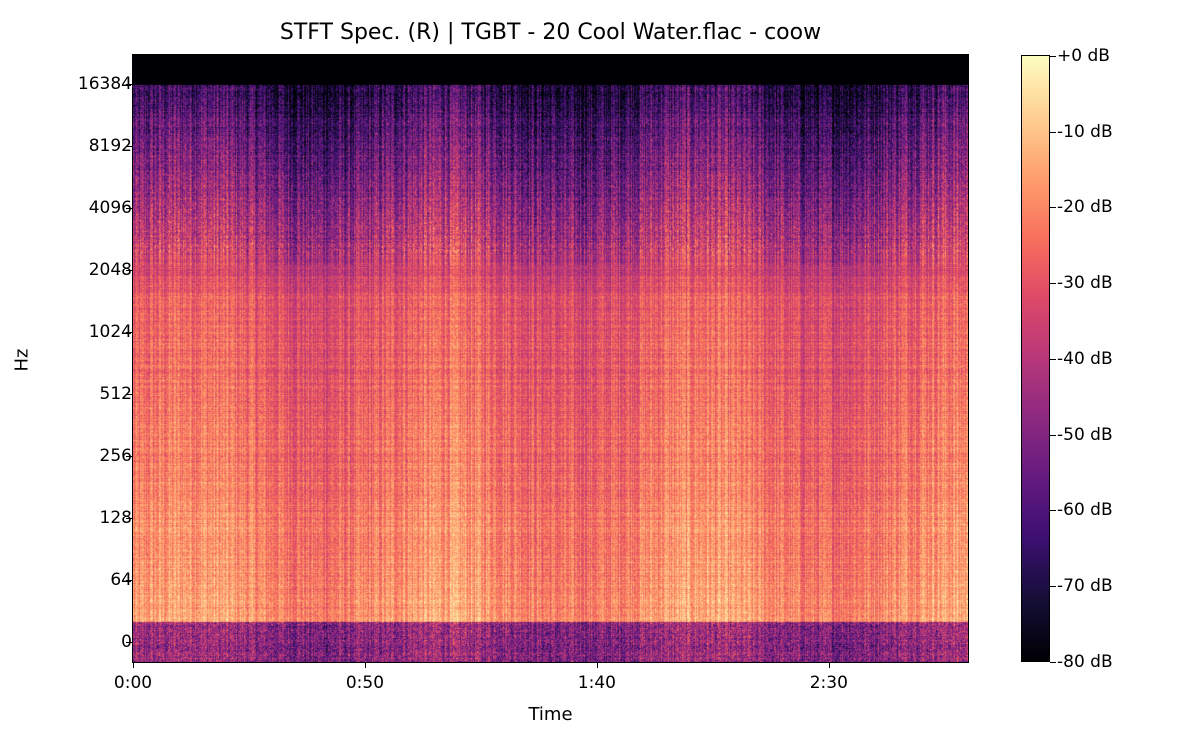 Image resolution: width=1200 pixels, height=750 pixels. I want to click on colorbar, so click(1035, 358).